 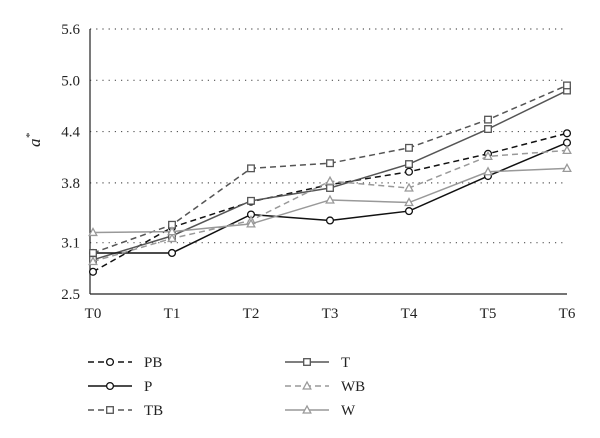 I want to click on legend-item-p: P, so click(x=120, y=387).